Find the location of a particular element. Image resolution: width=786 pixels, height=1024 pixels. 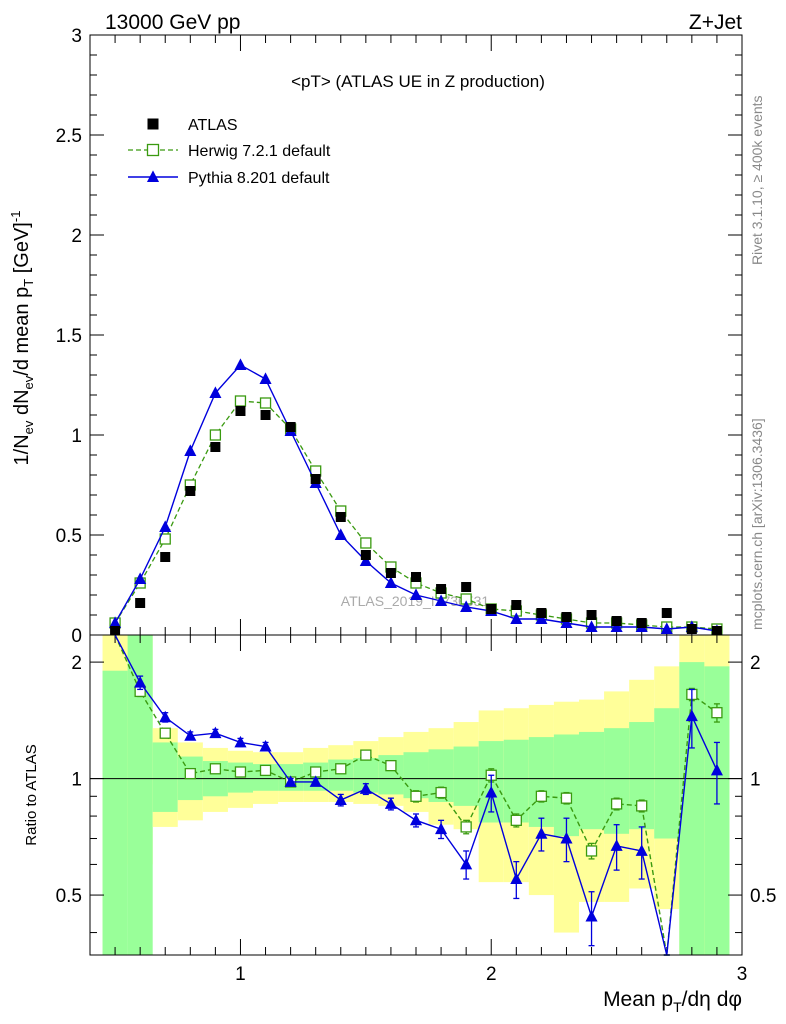

main-y-tick-label: 1.5 is located at coordinates (69, 336).